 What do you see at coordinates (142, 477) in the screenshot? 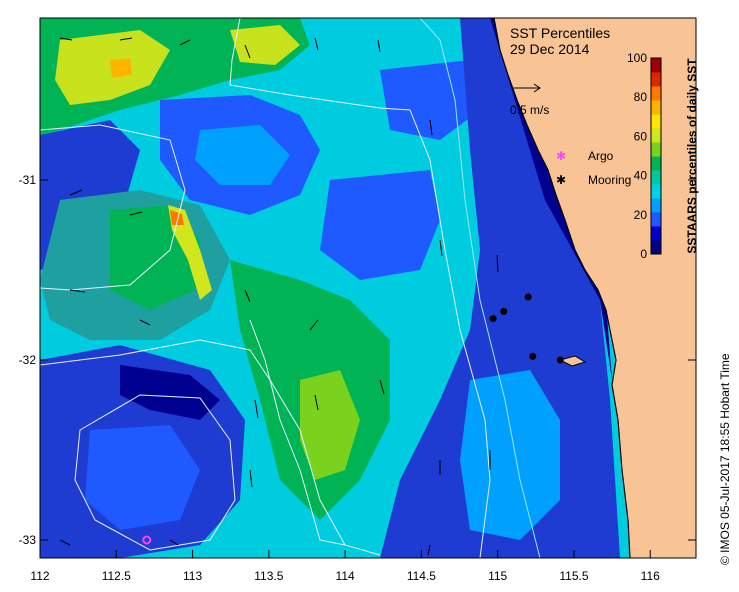
I see `sst-southwest-eddy-inner` at bounding box center [142, 477].